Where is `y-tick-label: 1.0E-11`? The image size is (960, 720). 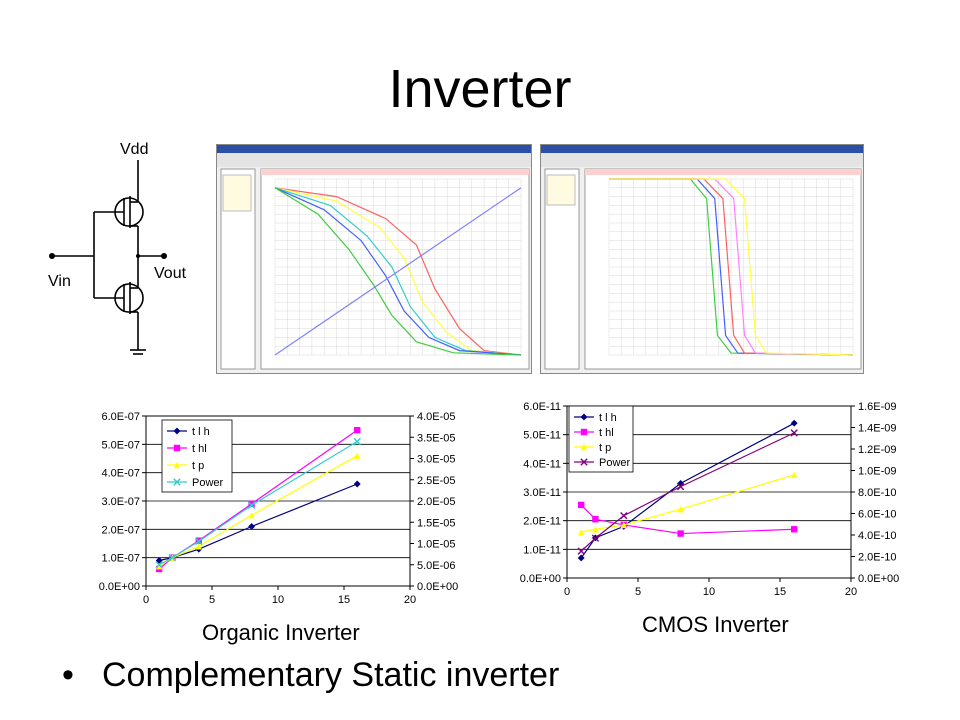
y-tick-label: 1.0E-11 is located at coordinates (542, 550).